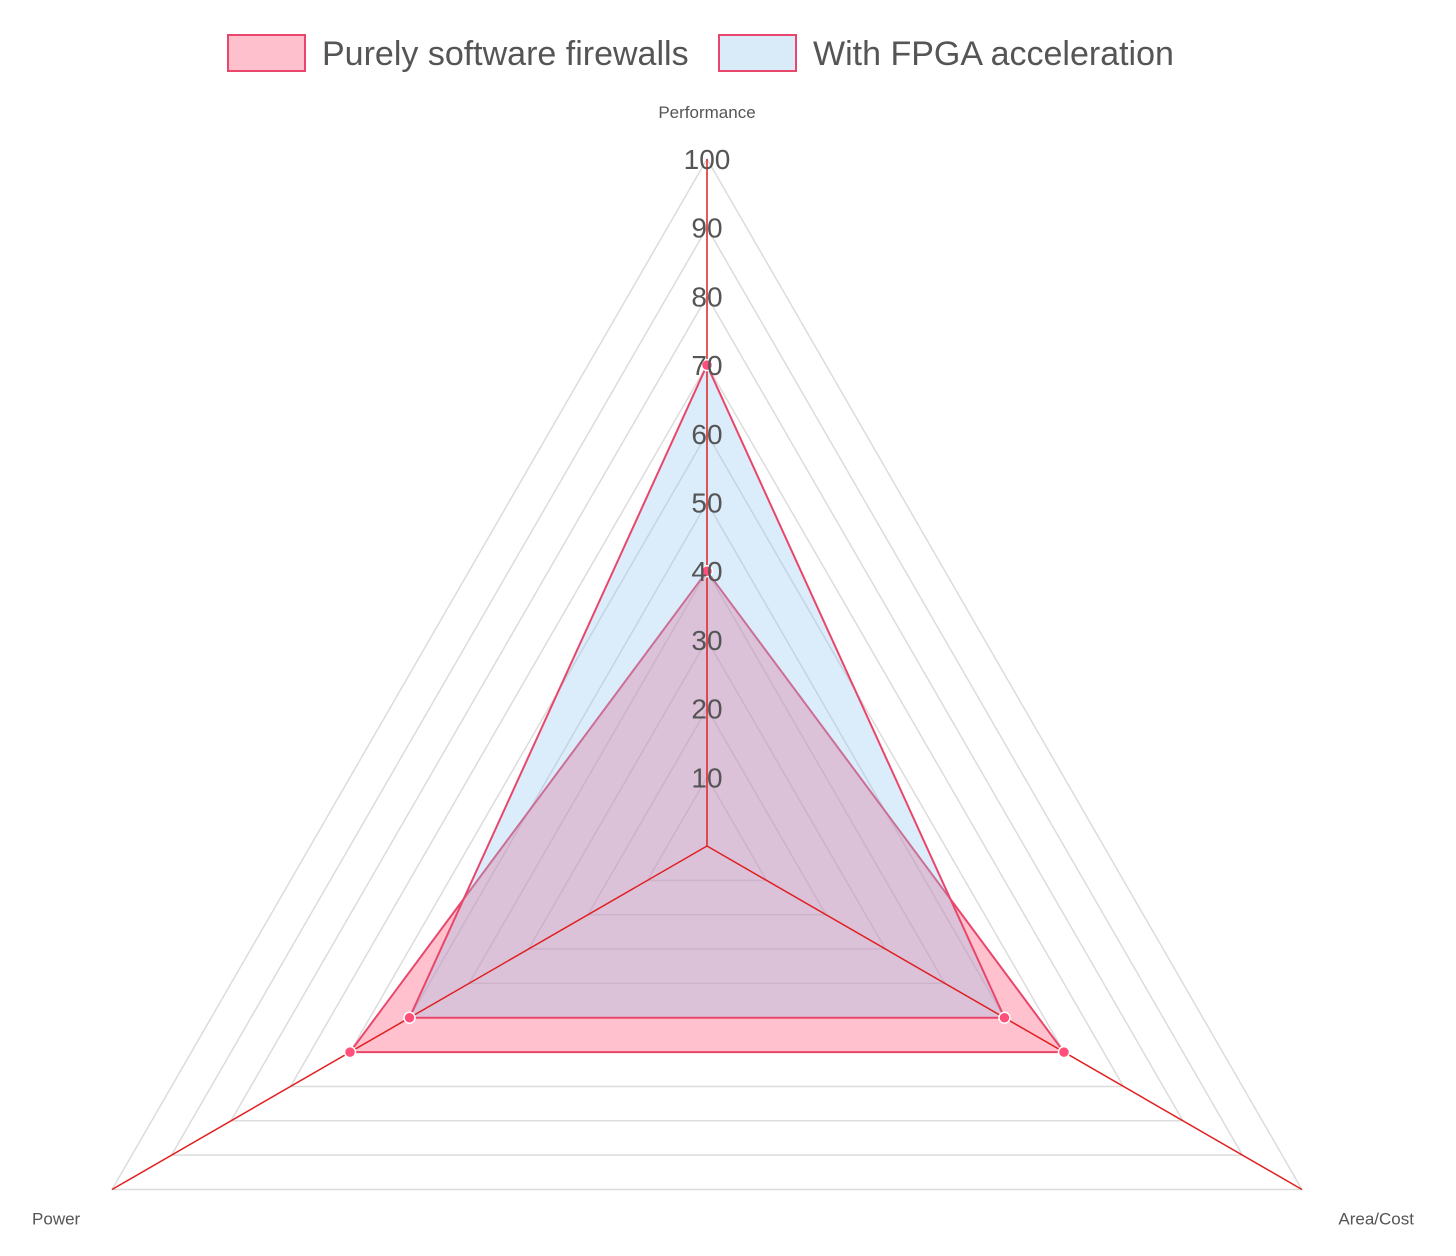  Describe the element at coordinates (1064, 1052) in the screenshot. I see `data-point-s0-a1` at that location.